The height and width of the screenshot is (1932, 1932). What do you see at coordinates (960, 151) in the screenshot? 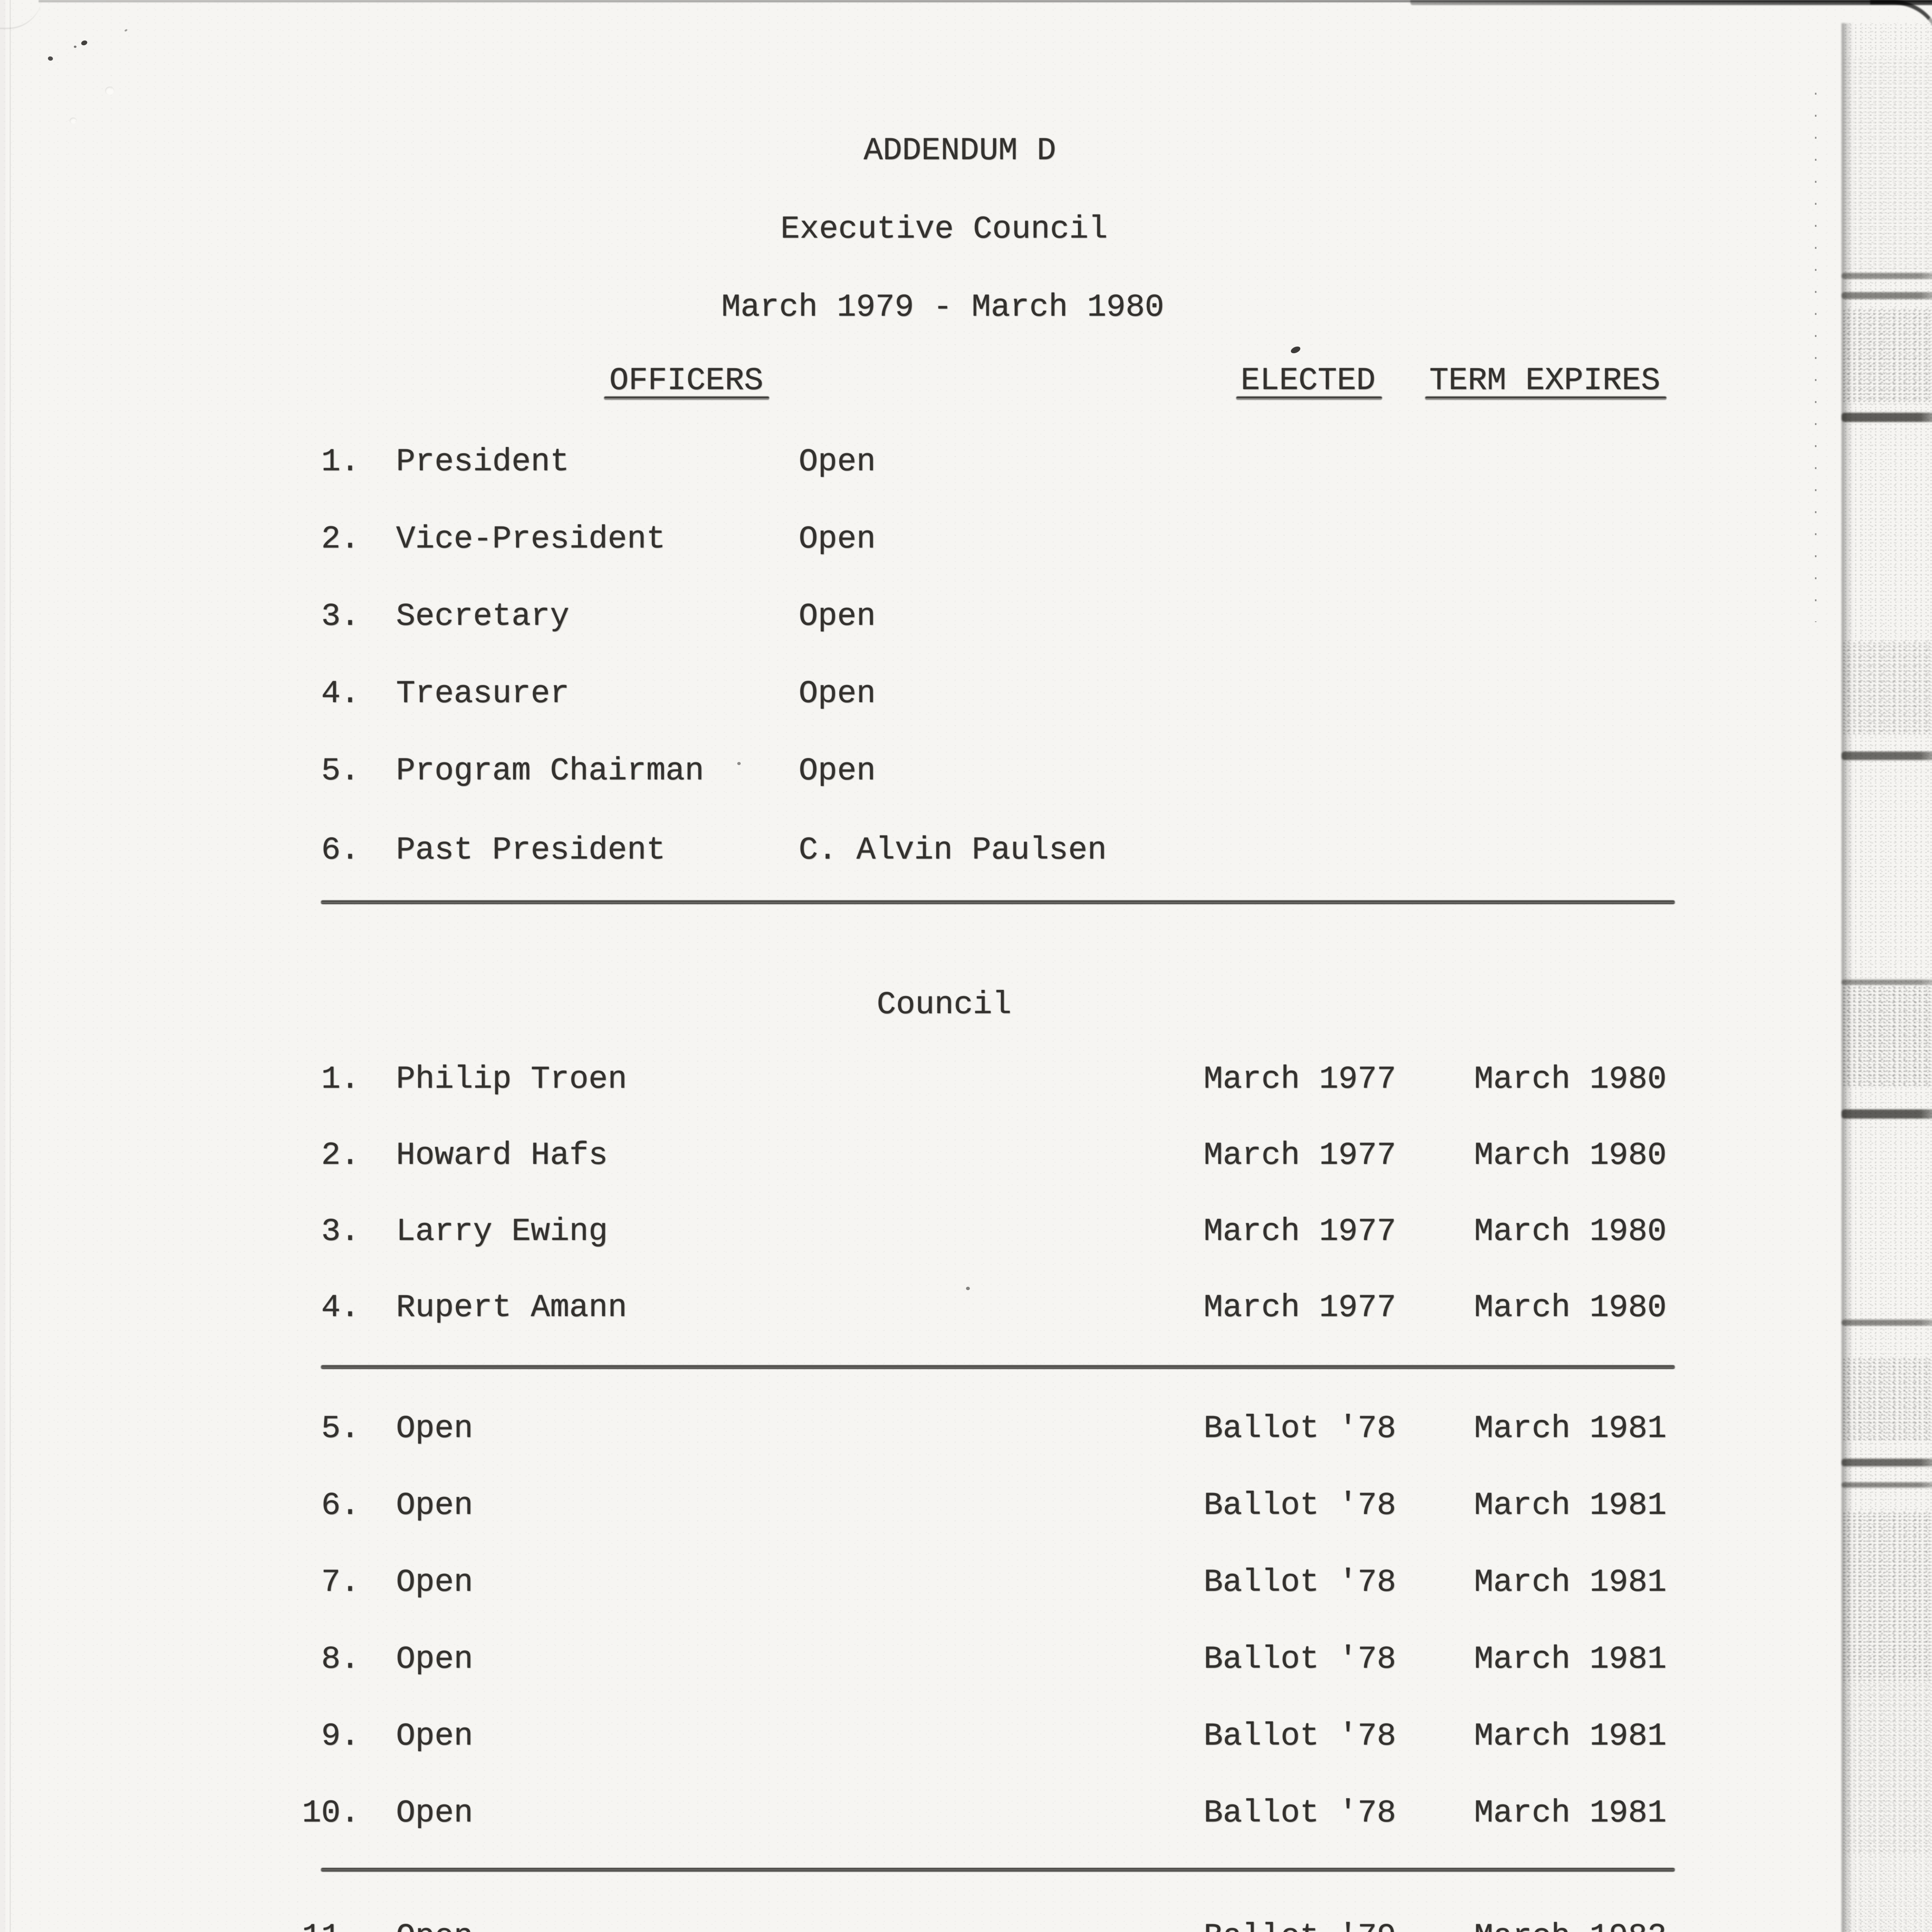
I see `addendum-label: ADDENDUM D` at bounding box center [960, 151].